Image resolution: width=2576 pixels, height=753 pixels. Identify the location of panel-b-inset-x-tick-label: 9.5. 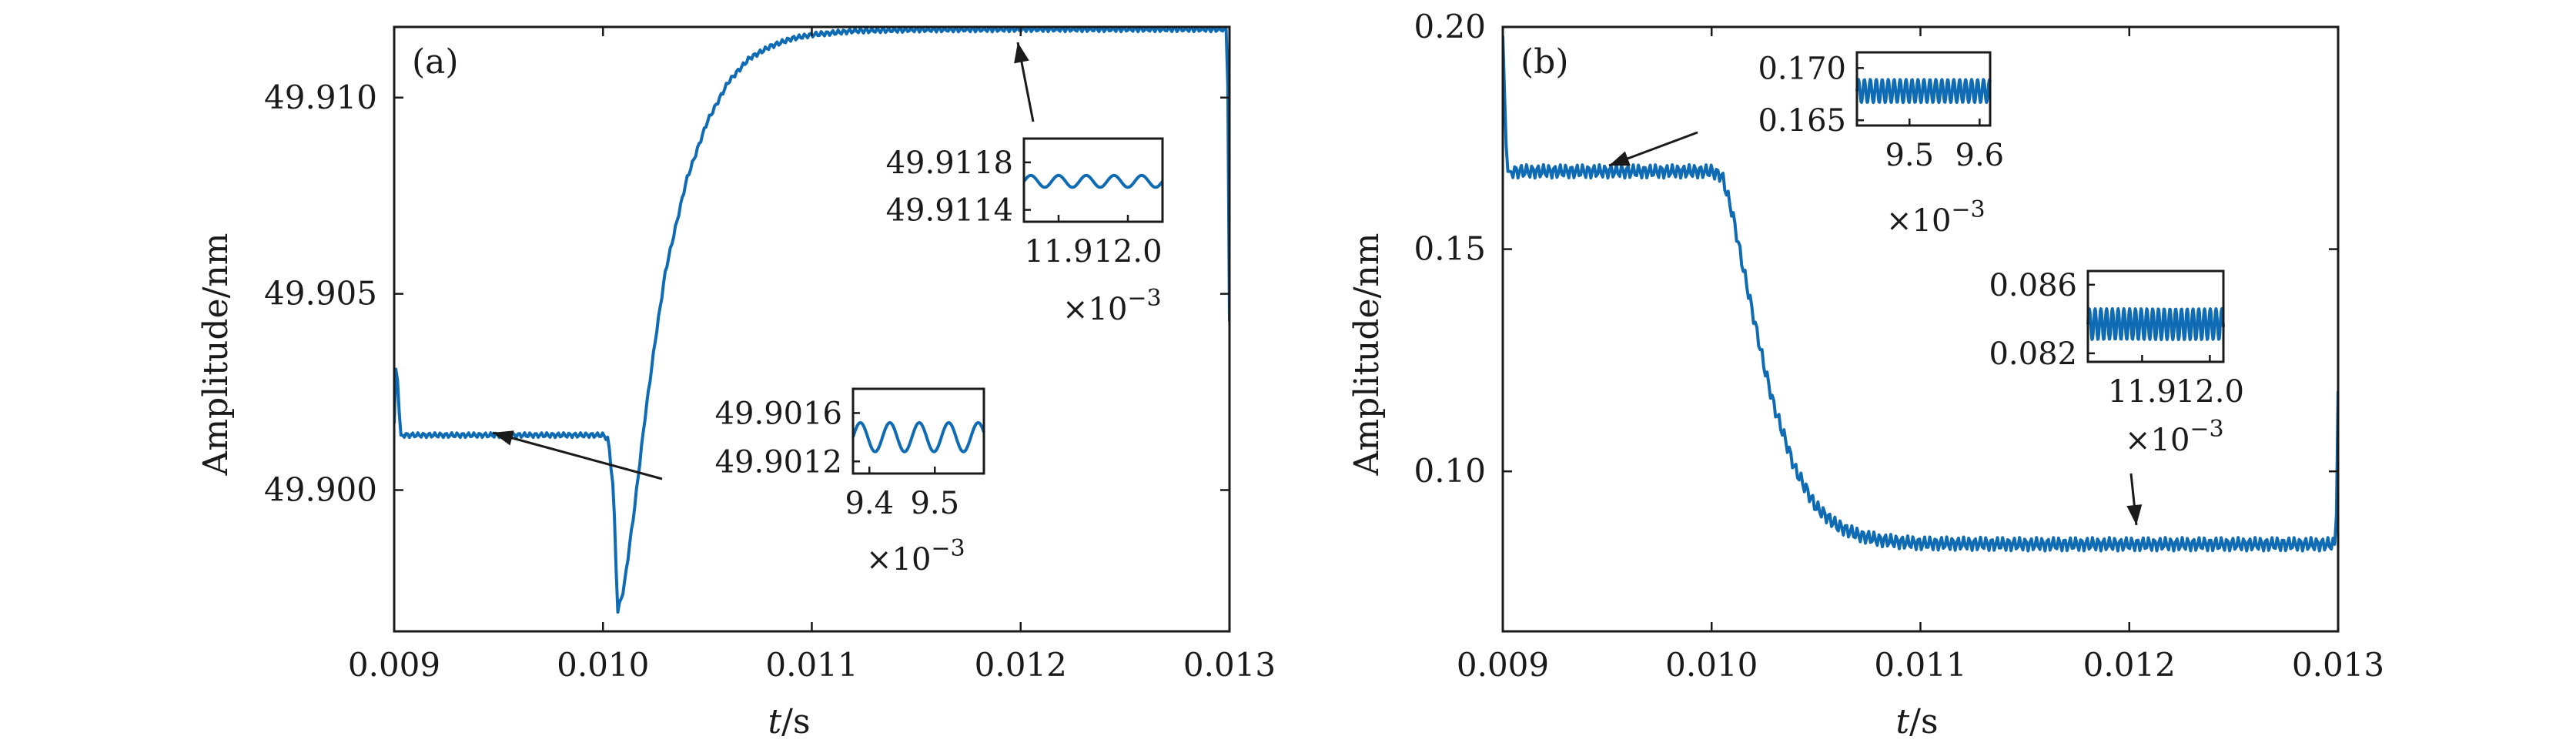
(1910, 155).